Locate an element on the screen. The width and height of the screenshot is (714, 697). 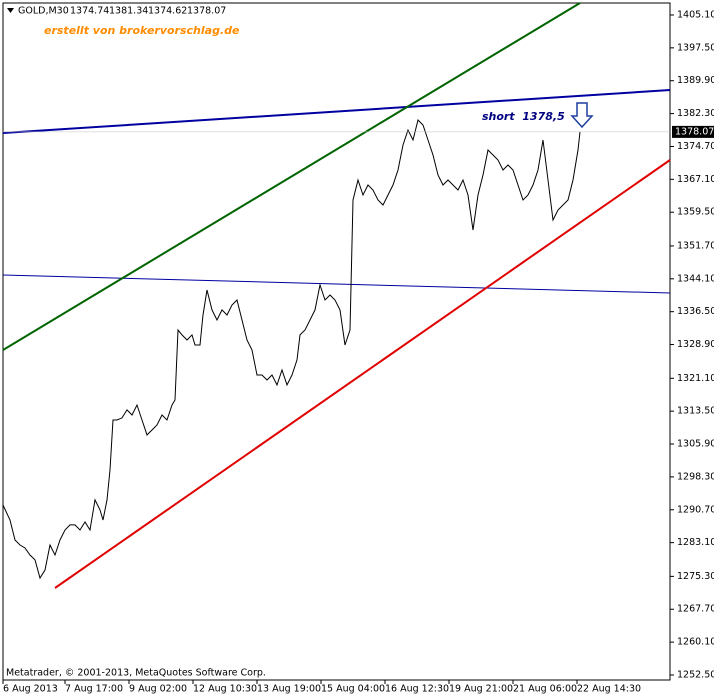
annotation: erstellt von brokervorschlag.de is located at coordinates (142, 30).